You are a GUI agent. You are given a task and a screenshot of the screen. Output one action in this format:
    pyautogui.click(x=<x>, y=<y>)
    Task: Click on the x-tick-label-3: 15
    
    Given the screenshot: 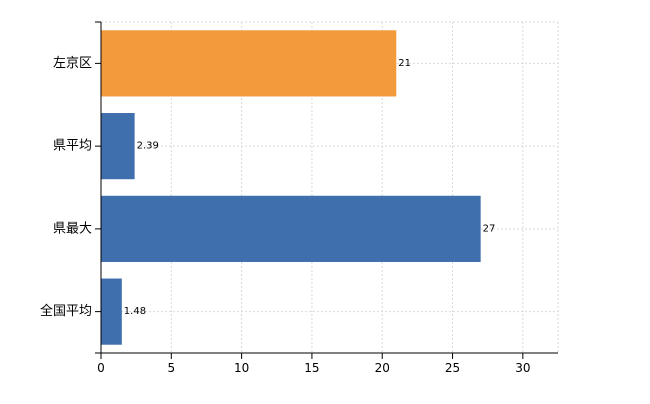 What is the action you would take?
    pyautogui.click(x=311, y=368)
    